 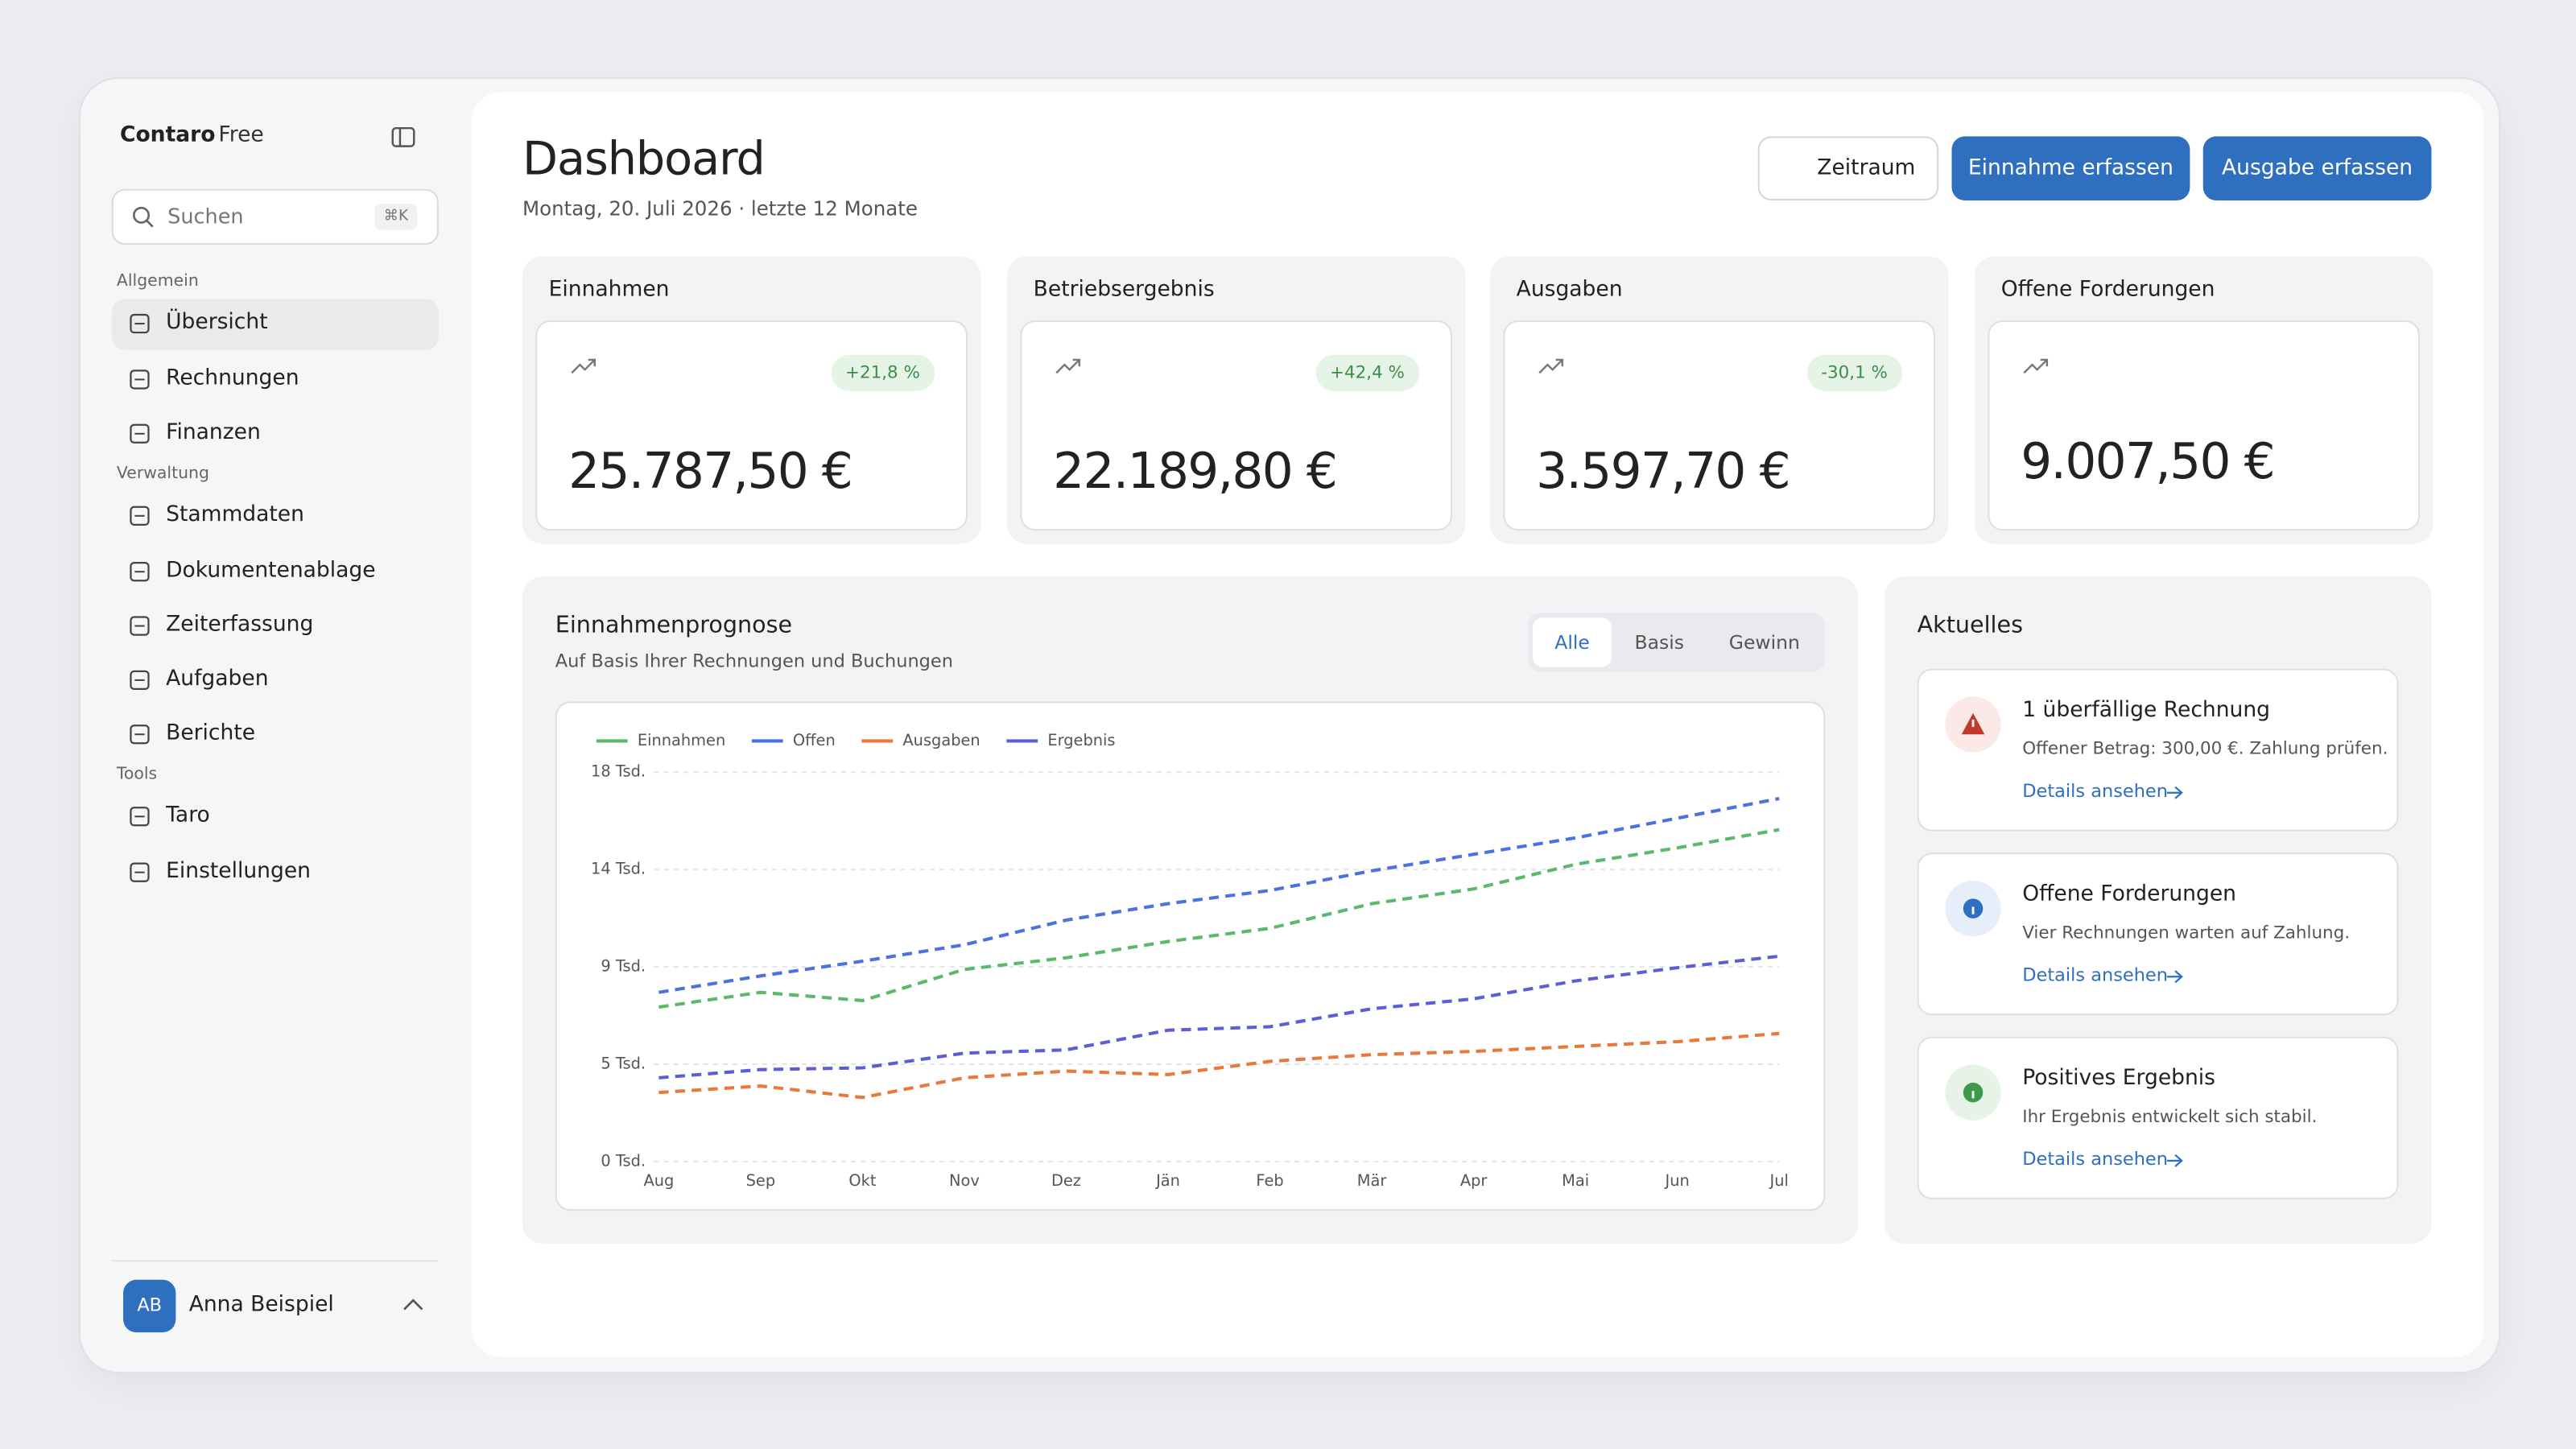 I want to click on chevron-up, so click(x=413, y=1304).